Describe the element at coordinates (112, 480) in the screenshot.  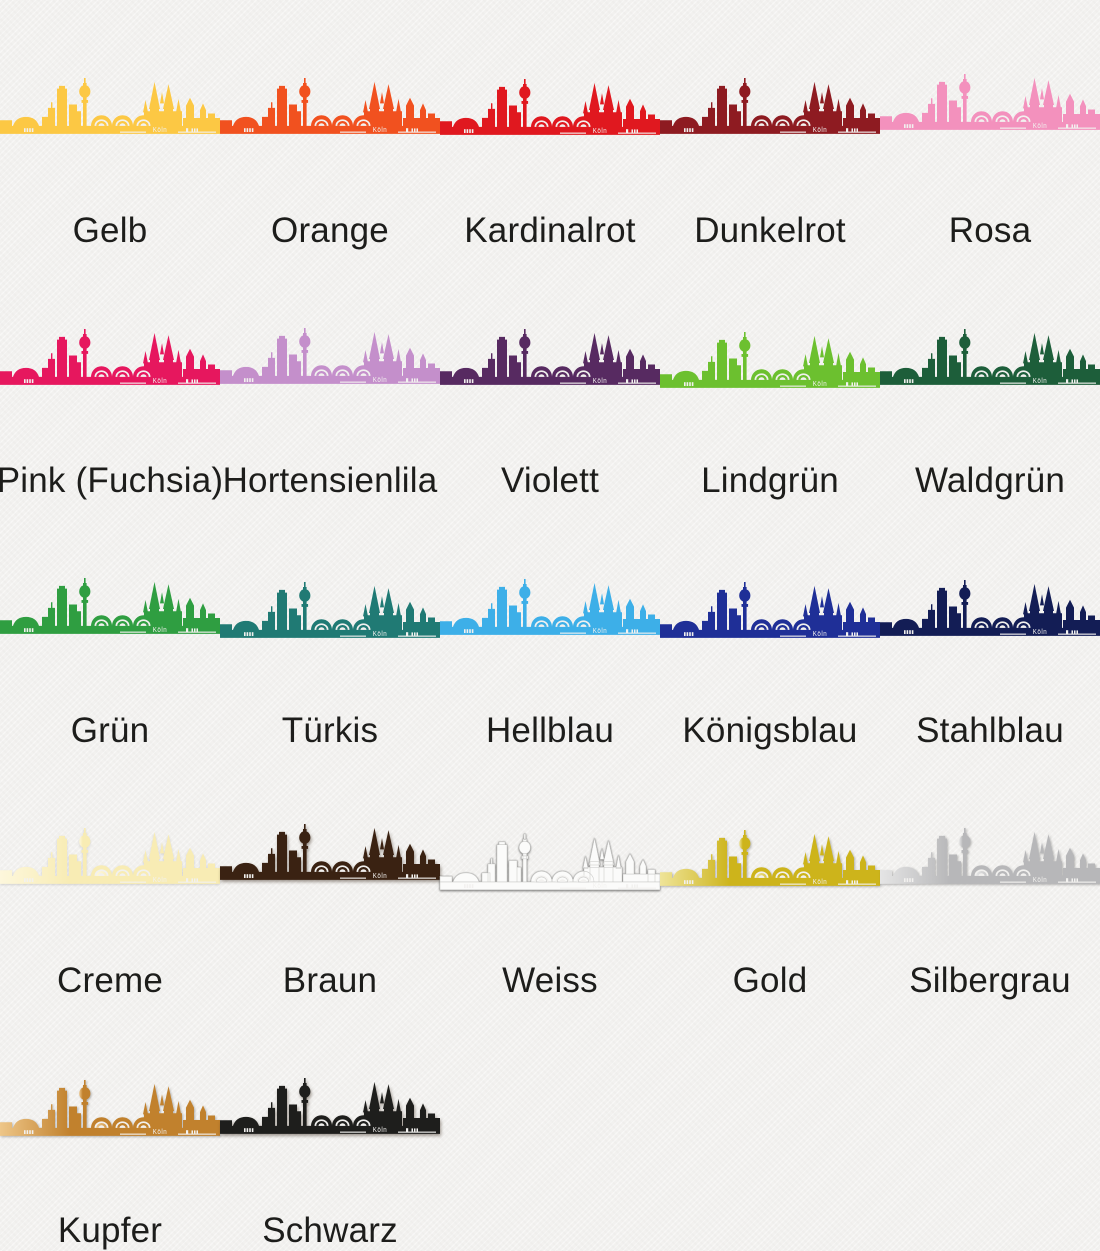
I see `color-name: Pink (Fuchsia)` at that location.